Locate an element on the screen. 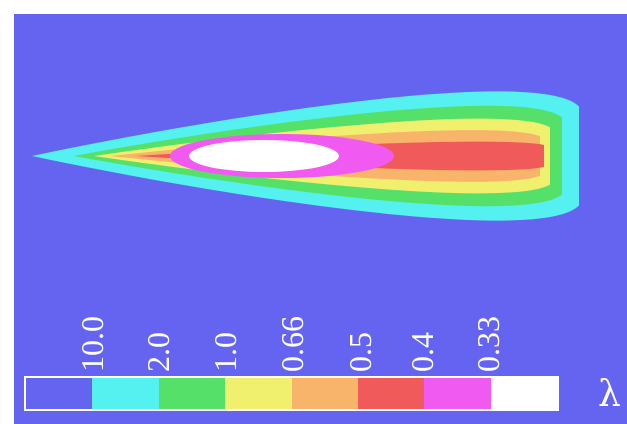  legend-tick-label: 10.0 is located at coordinates (92, 344).